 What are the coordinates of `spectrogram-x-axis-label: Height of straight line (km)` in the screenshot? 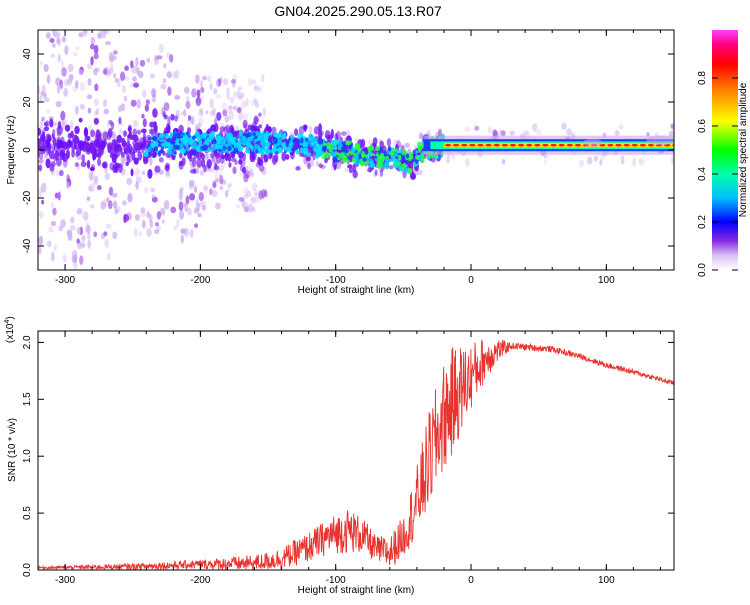 It's located at (356, 290).